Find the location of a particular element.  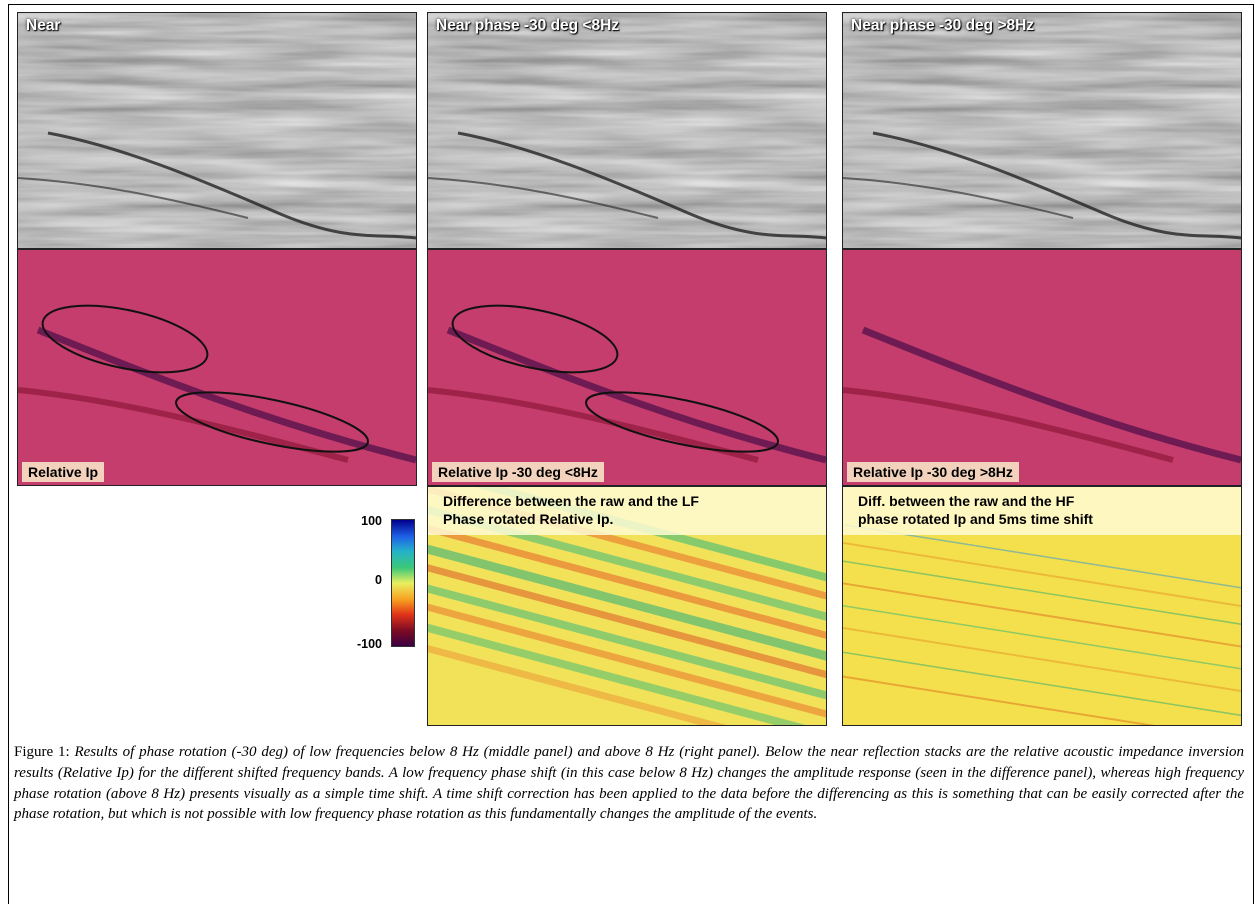

colorbar-mid-label: 0 is located at coordinates (378, 580).